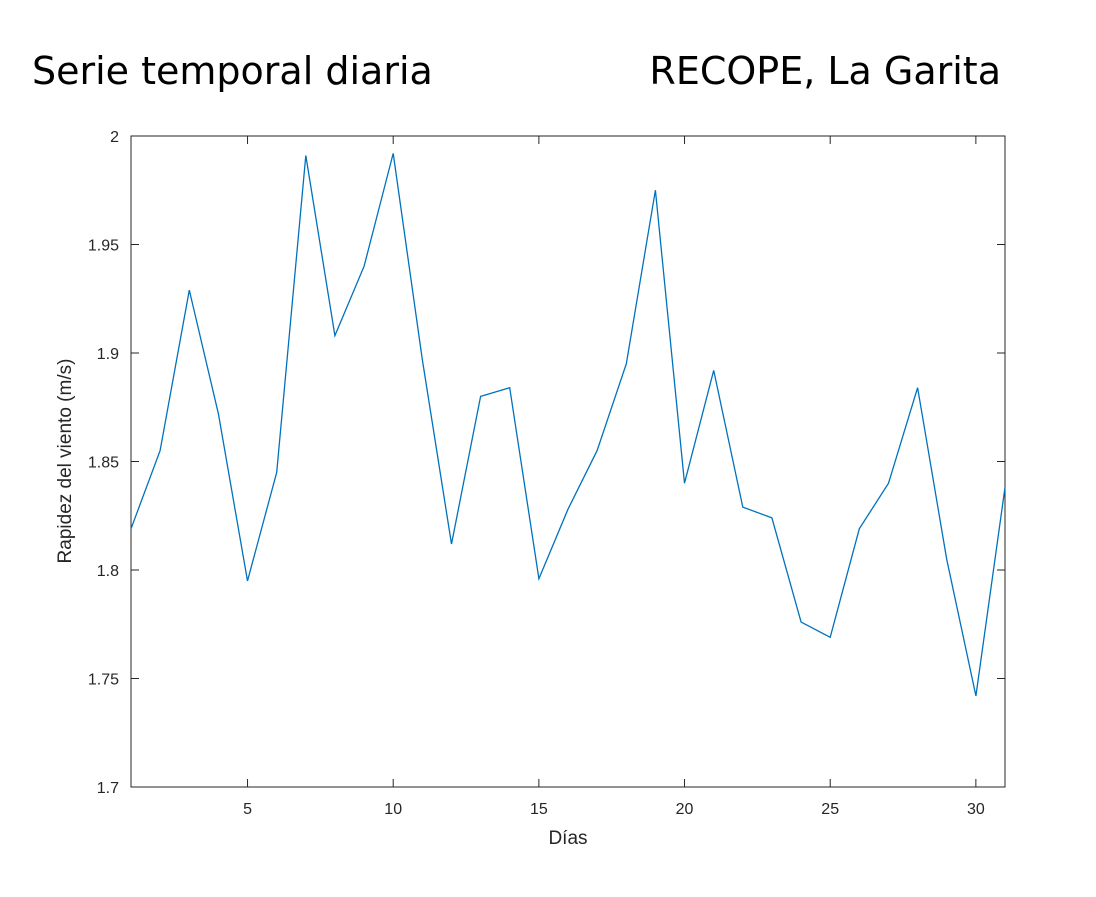 The image size is (1096, 897). I want to click on x-tick-label: 15, so click(539, 809).